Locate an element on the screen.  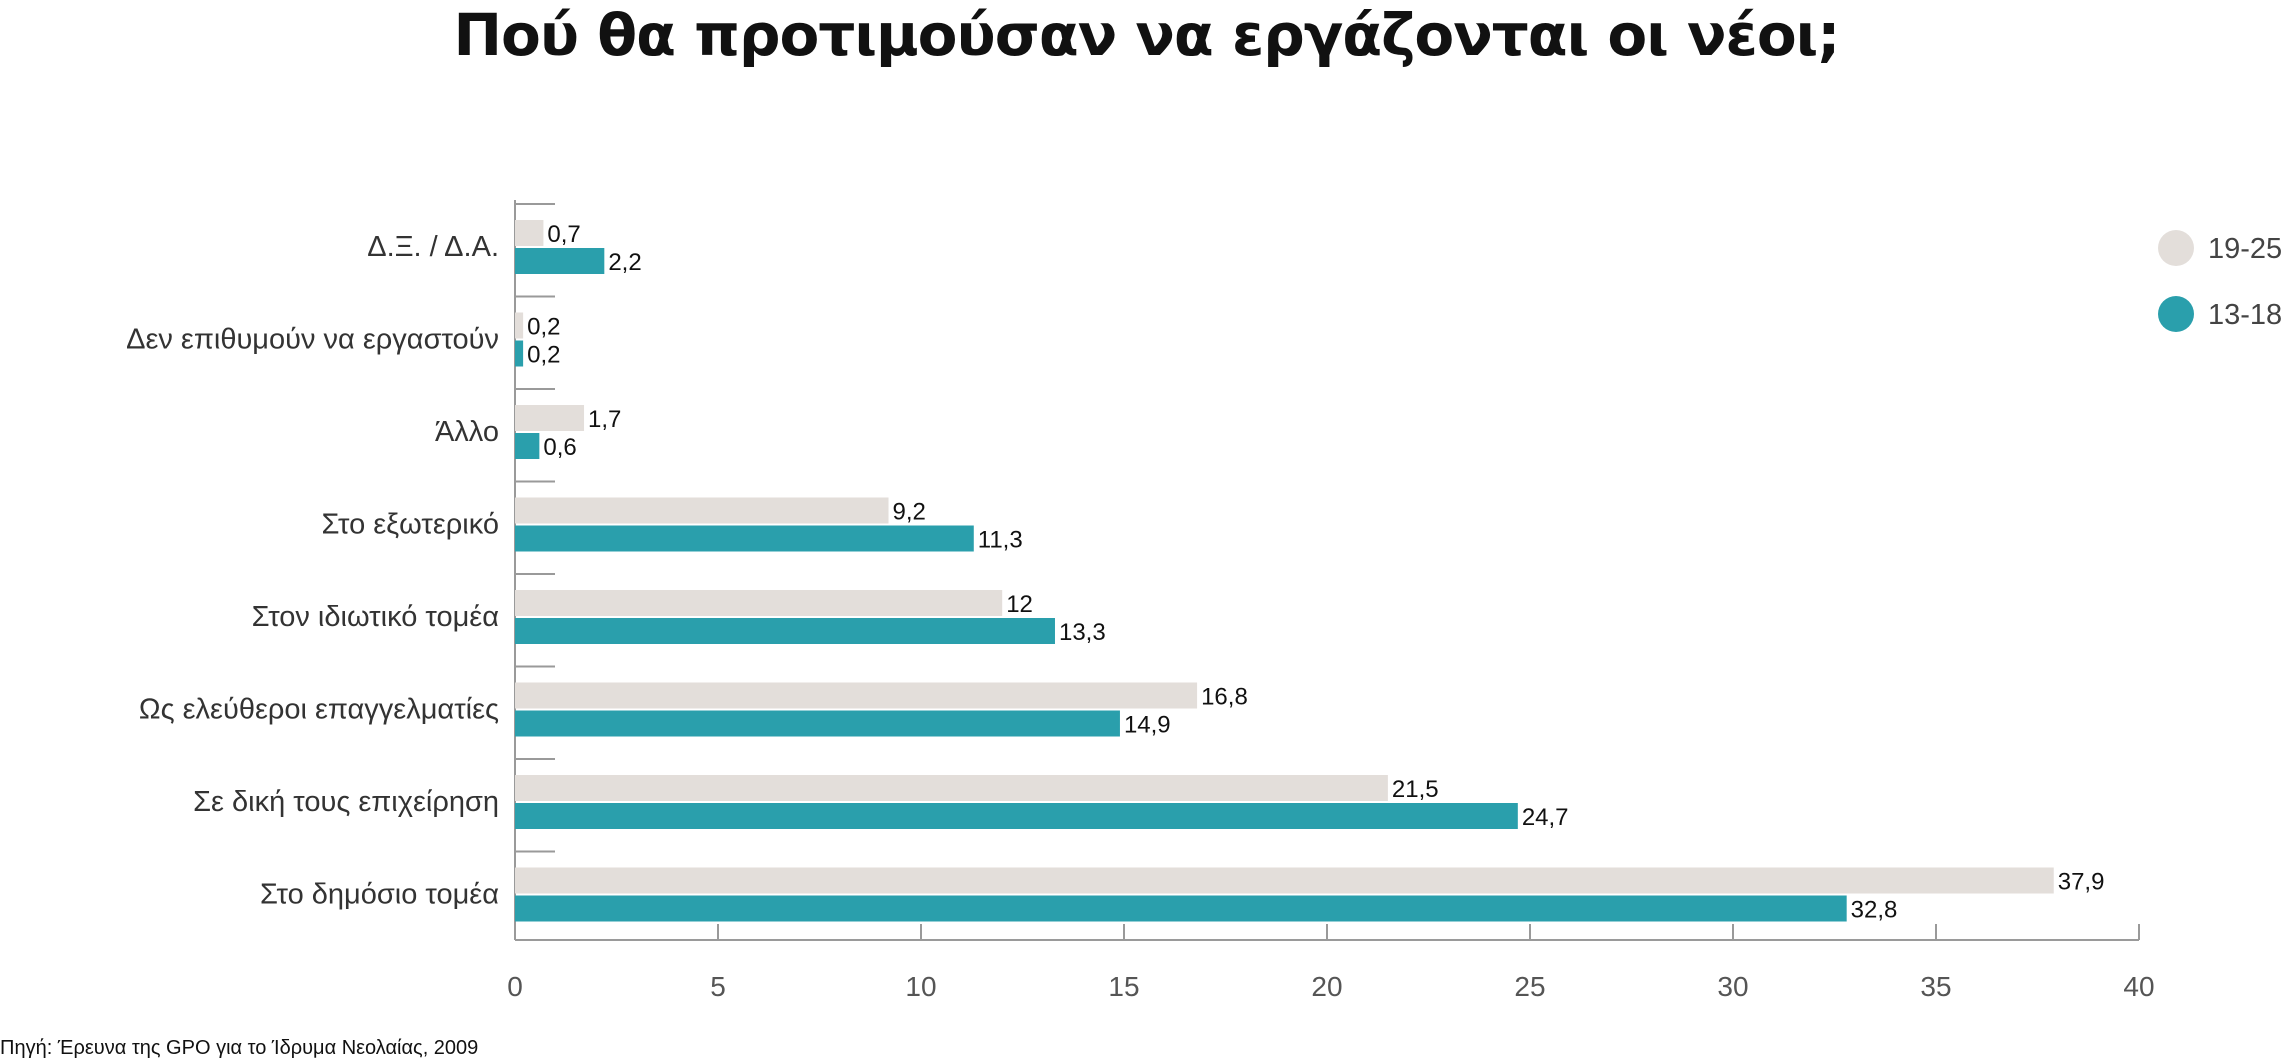
value-label: 0,6 is located at coordinates (559, 447).